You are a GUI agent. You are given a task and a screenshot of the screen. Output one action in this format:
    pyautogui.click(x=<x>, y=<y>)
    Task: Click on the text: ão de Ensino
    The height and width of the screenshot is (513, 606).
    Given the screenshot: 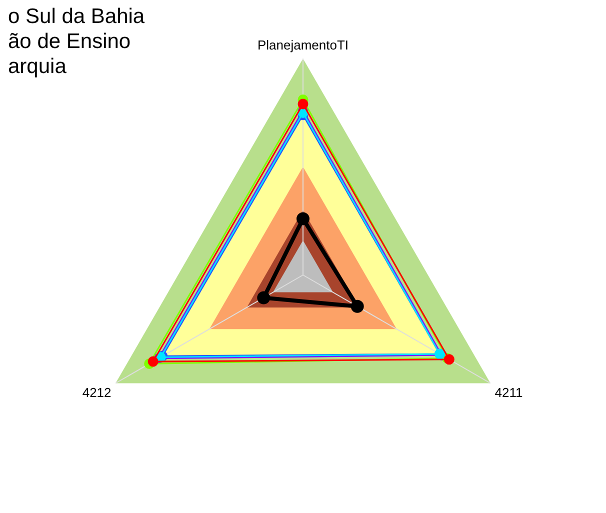 What is the action you would take?
    pyautogui.click(x=70, y=41)
    